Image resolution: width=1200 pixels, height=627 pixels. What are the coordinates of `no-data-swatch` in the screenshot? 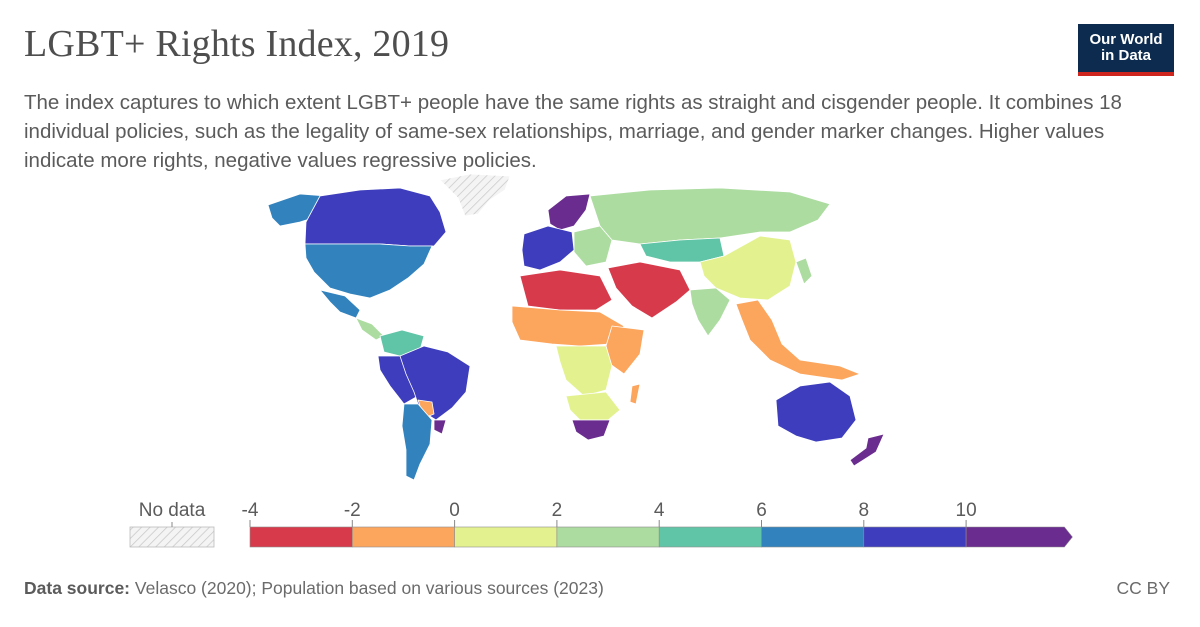 It's located at (172, 537).